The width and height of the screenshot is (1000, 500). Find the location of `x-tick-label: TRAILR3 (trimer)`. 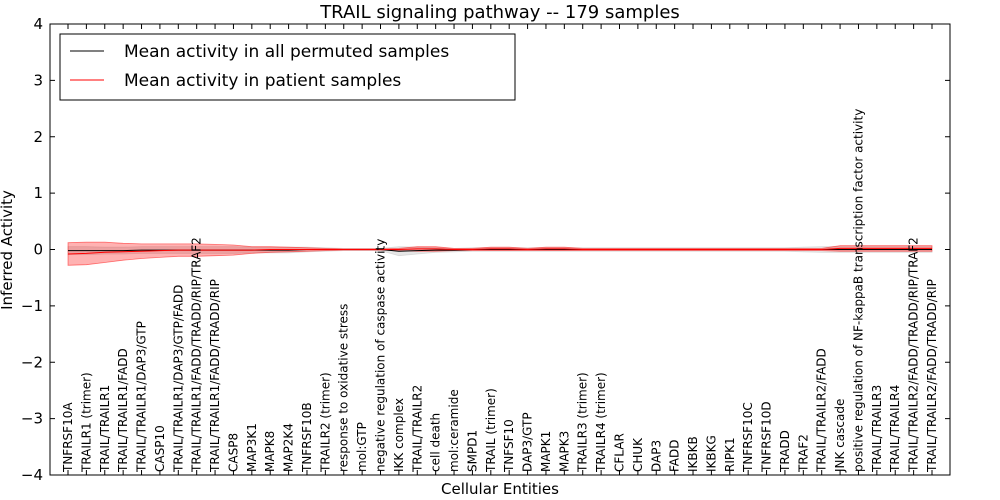

x-tick-label: TRAILR3 (trimer) is located at coordinates (583, 422).